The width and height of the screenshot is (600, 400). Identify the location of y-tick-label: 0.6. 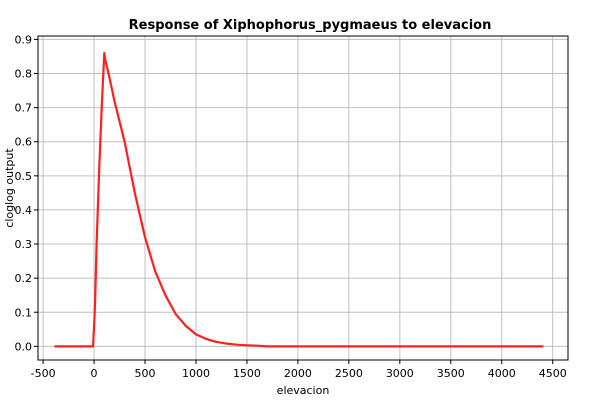
(24, 142).